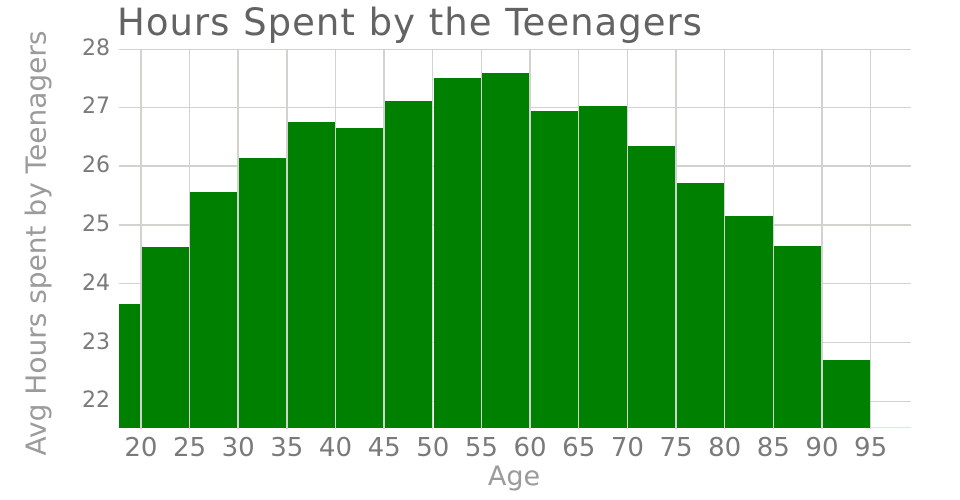 The image size is (960, 500). I want to click on x-axis-title: Age, so click(514, 476).